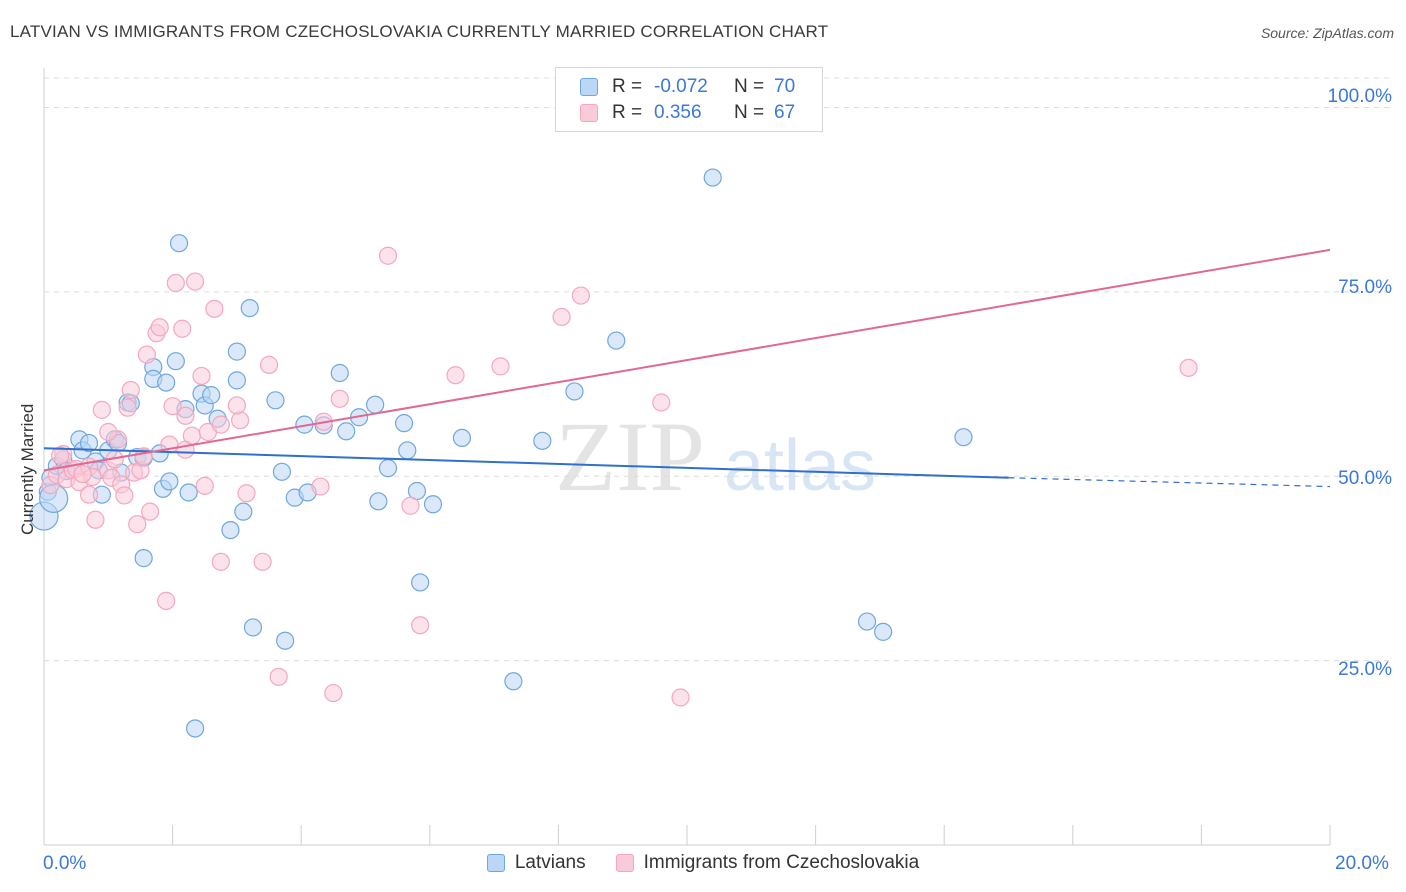  I want to click on watermark: ZIP atlas, so click(715, 456).